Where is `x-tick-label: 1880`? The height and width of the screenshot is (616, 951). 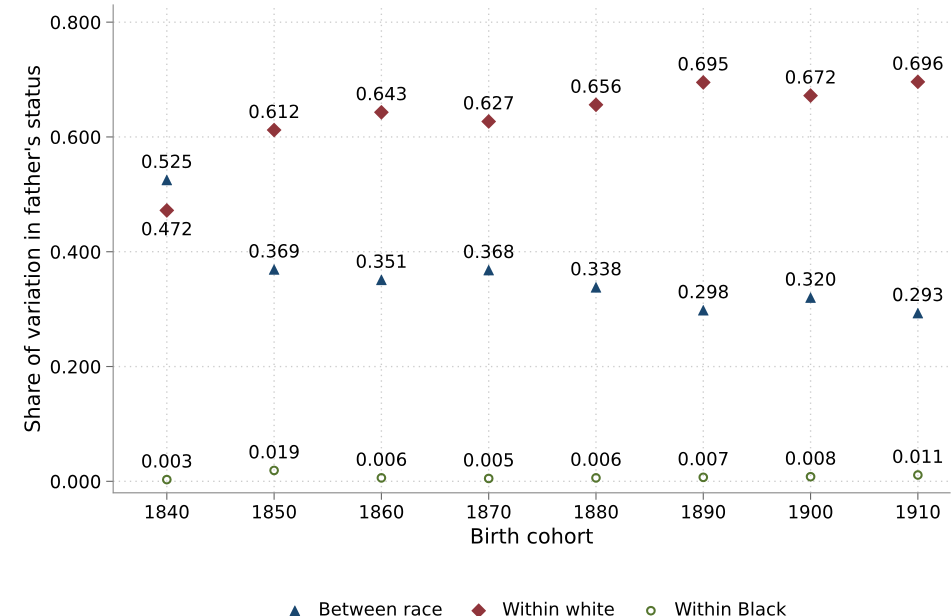 x-tick-label: 1880 is located at coordinates (596, 511).